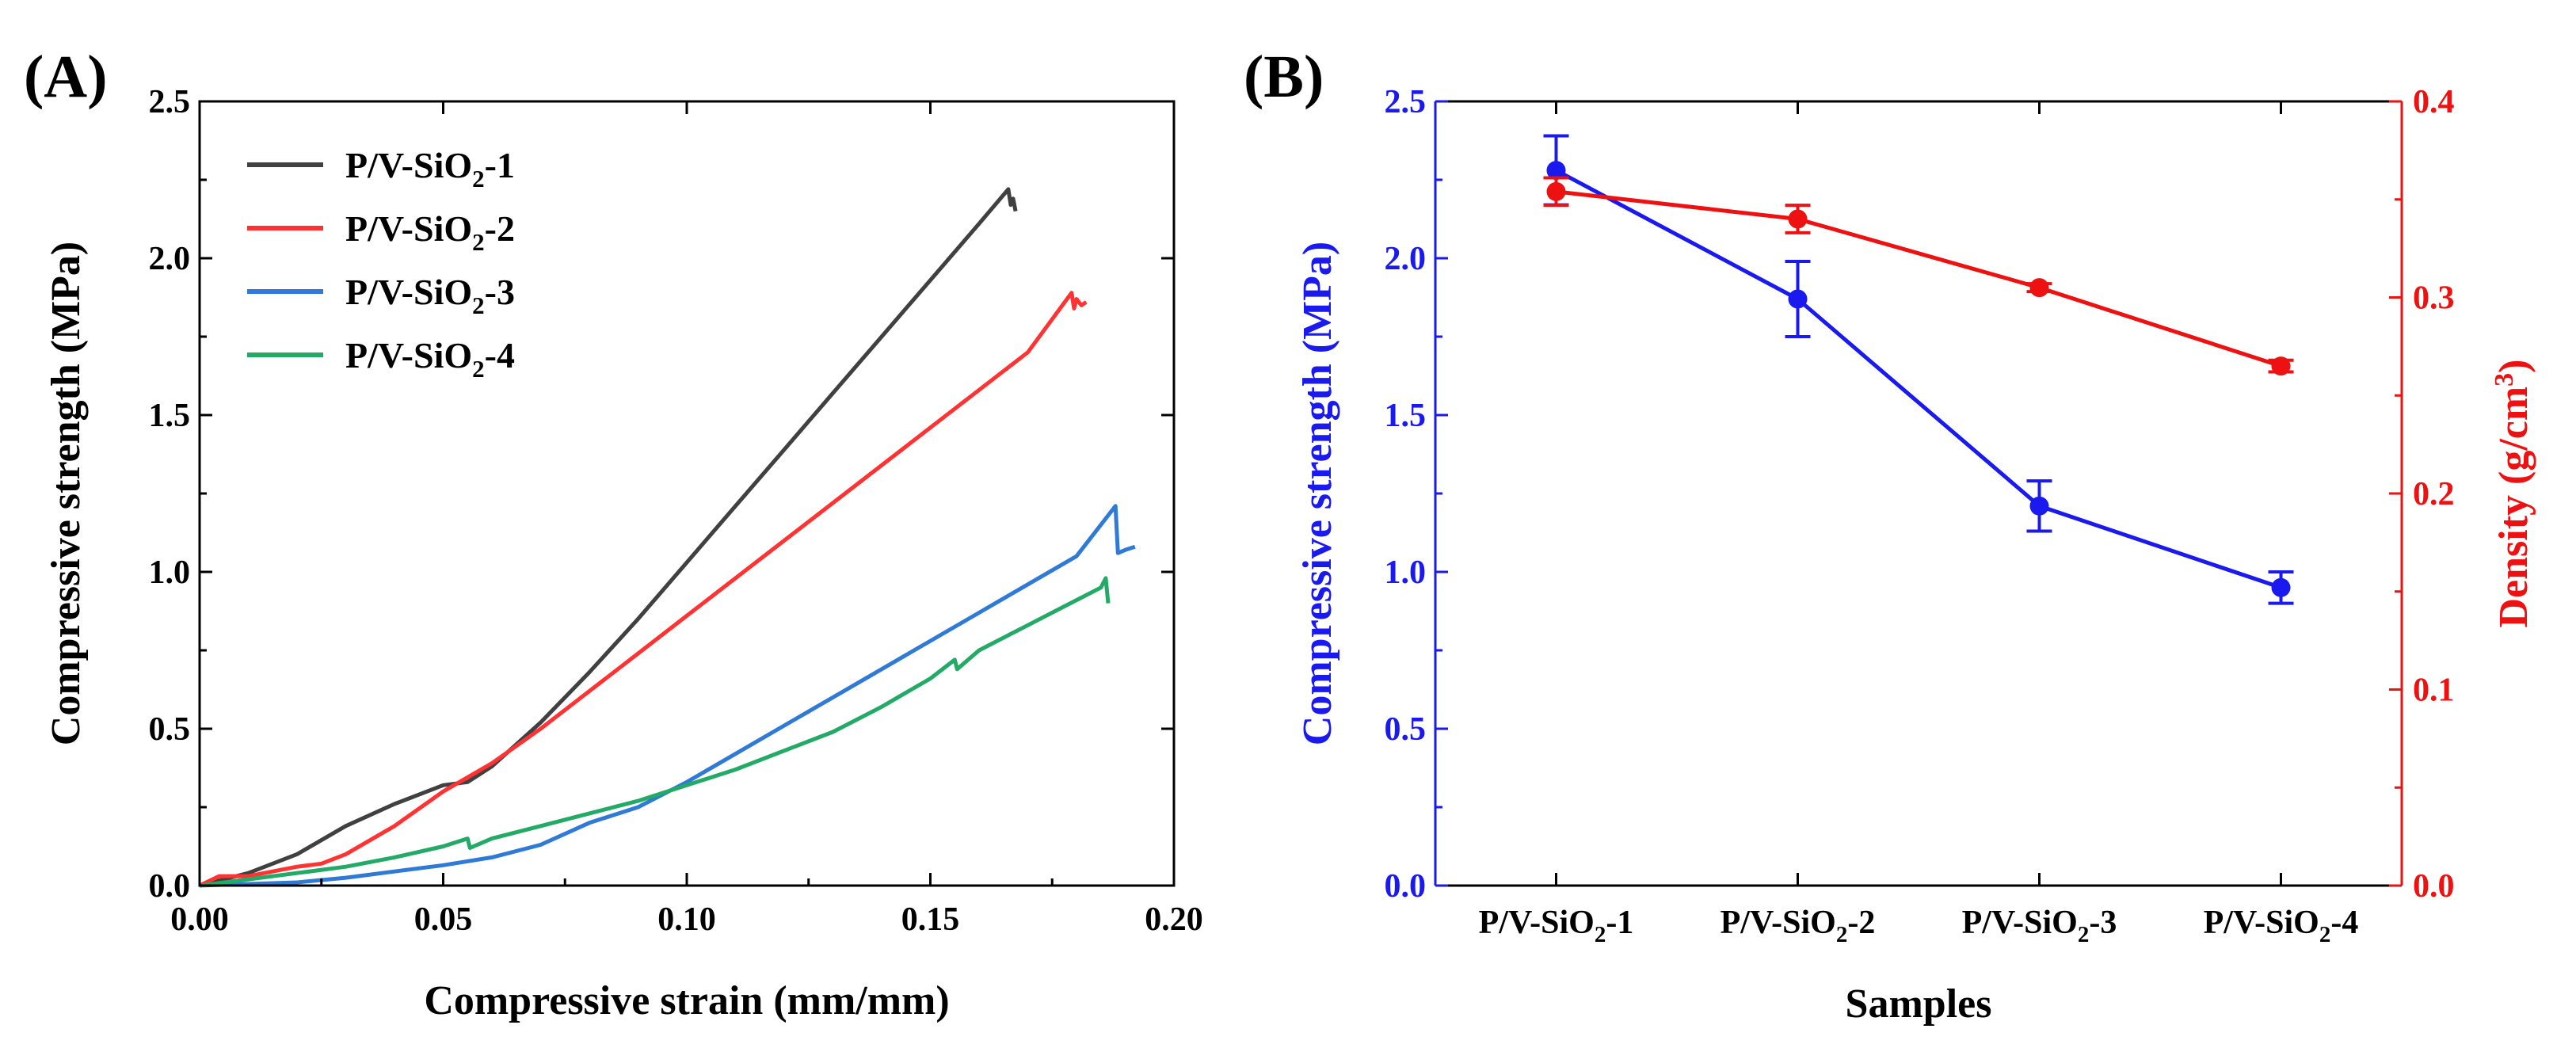  I want to click on legend-label-4: P/V-SiO2-4, so click(430, 359).